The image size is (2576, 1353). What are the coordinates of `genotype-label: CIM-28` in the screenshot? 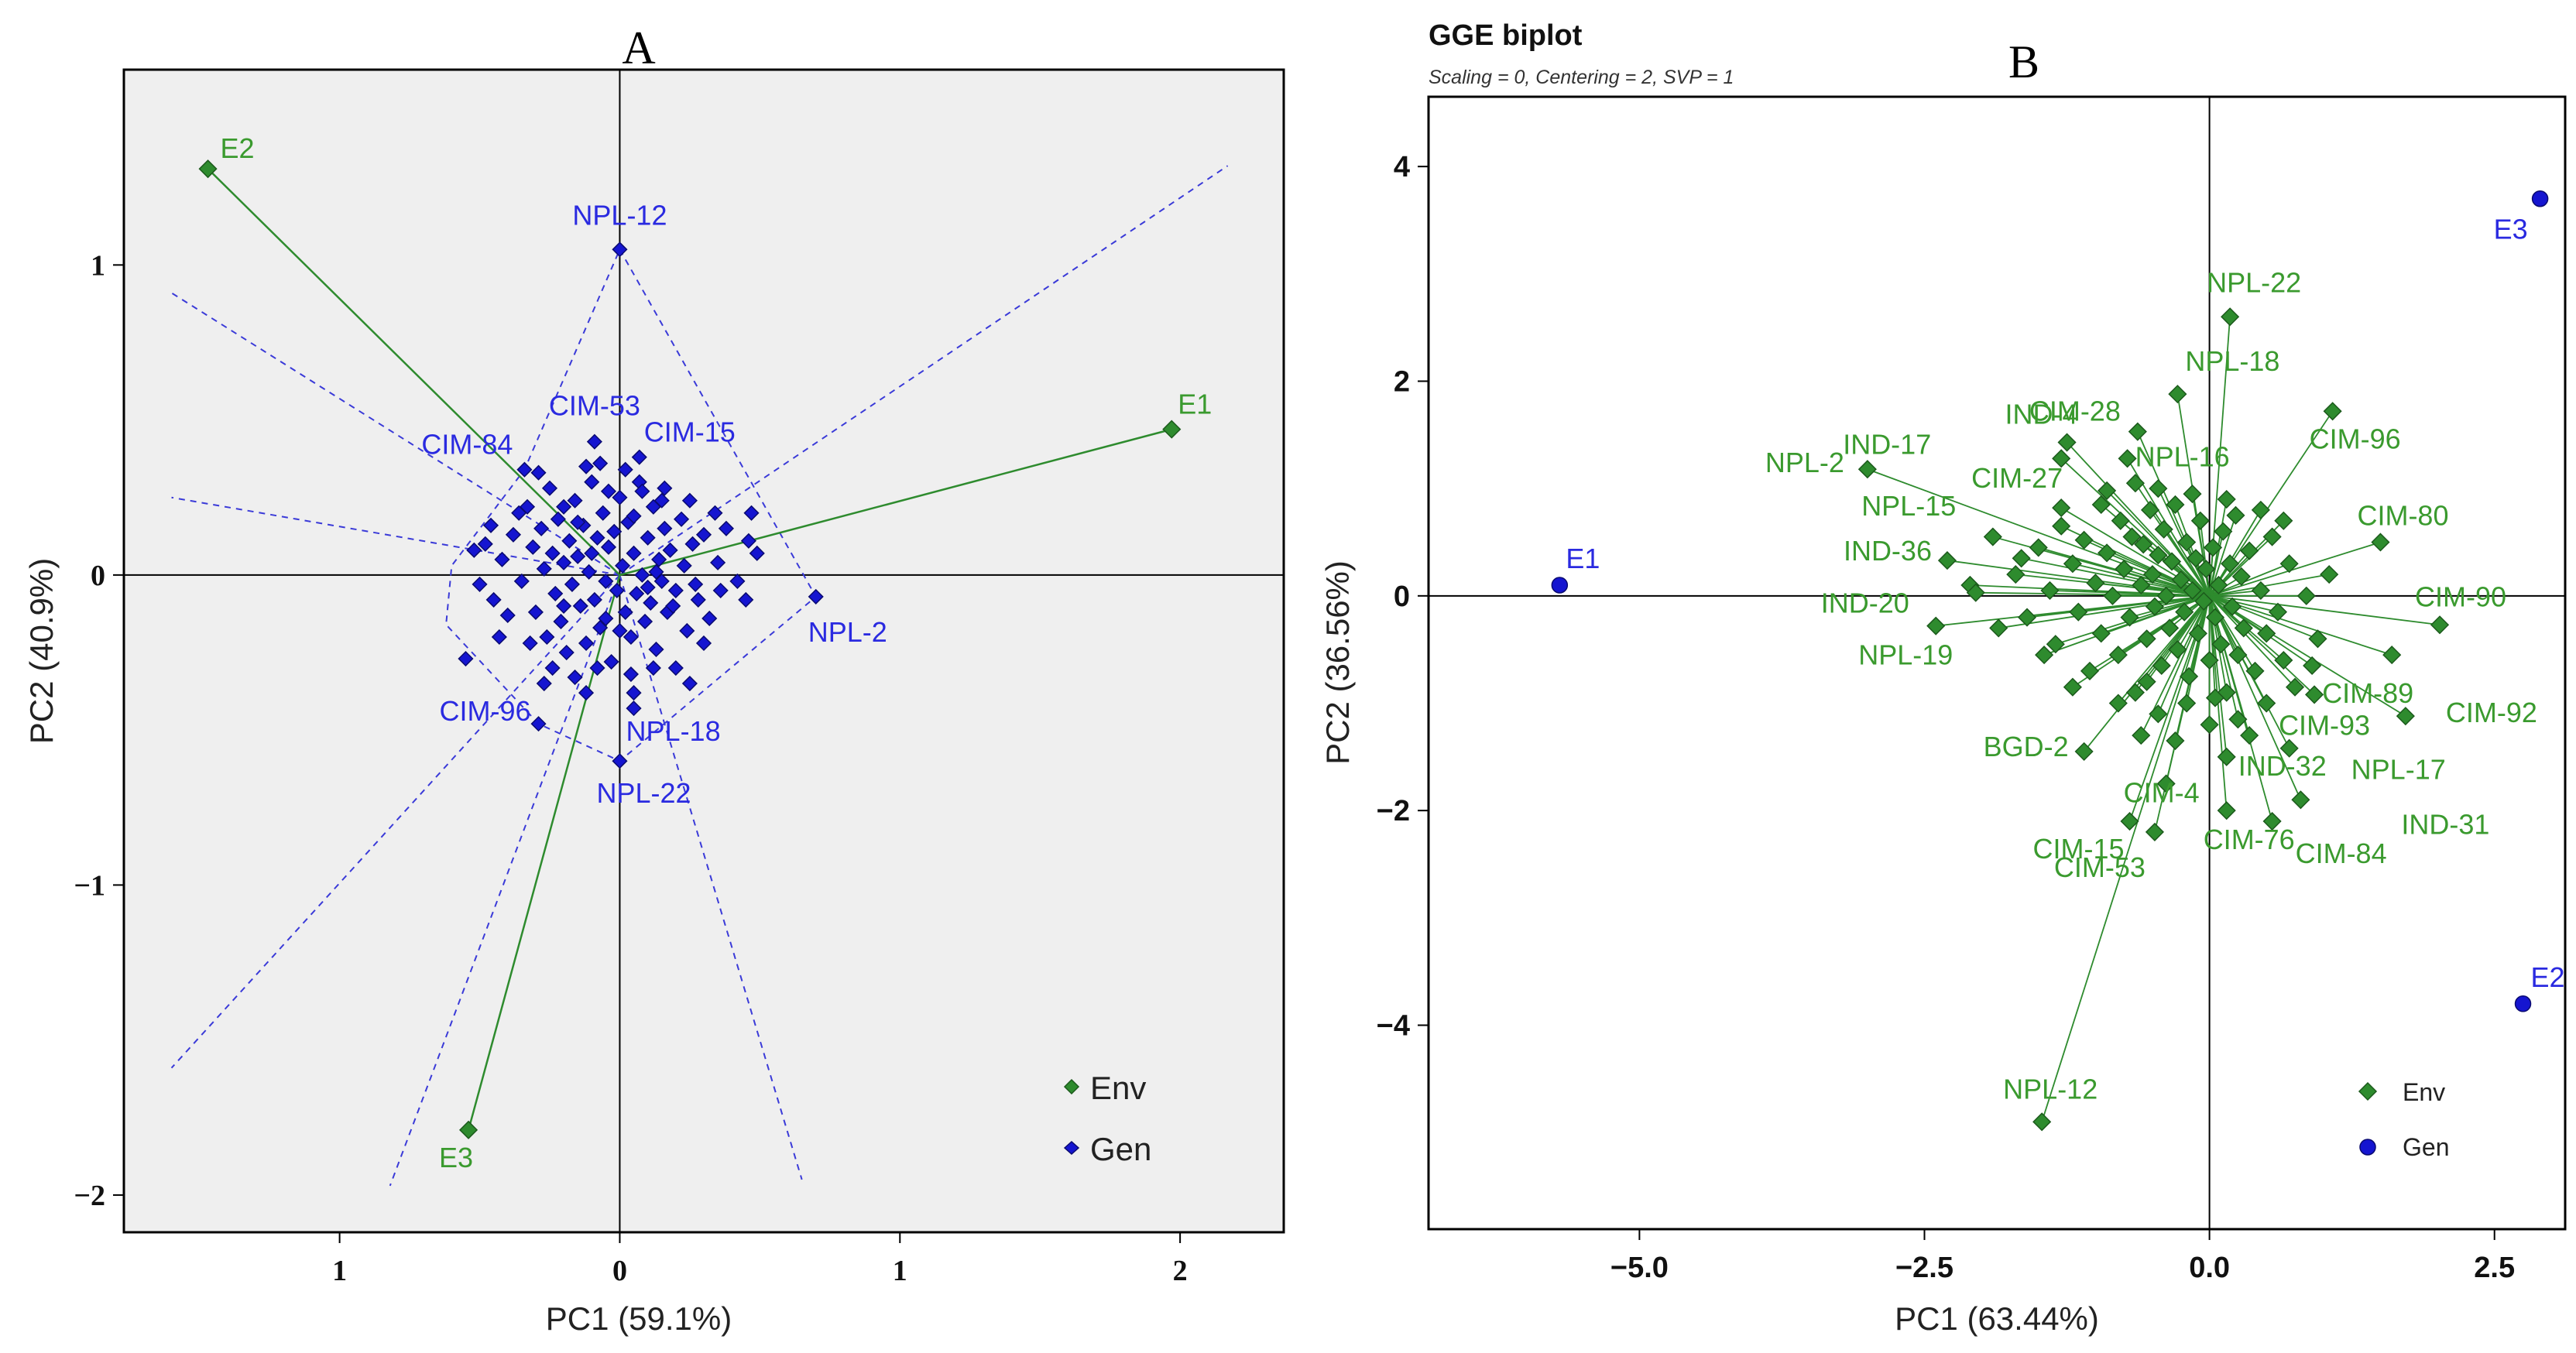 It's located at (2075, 411).